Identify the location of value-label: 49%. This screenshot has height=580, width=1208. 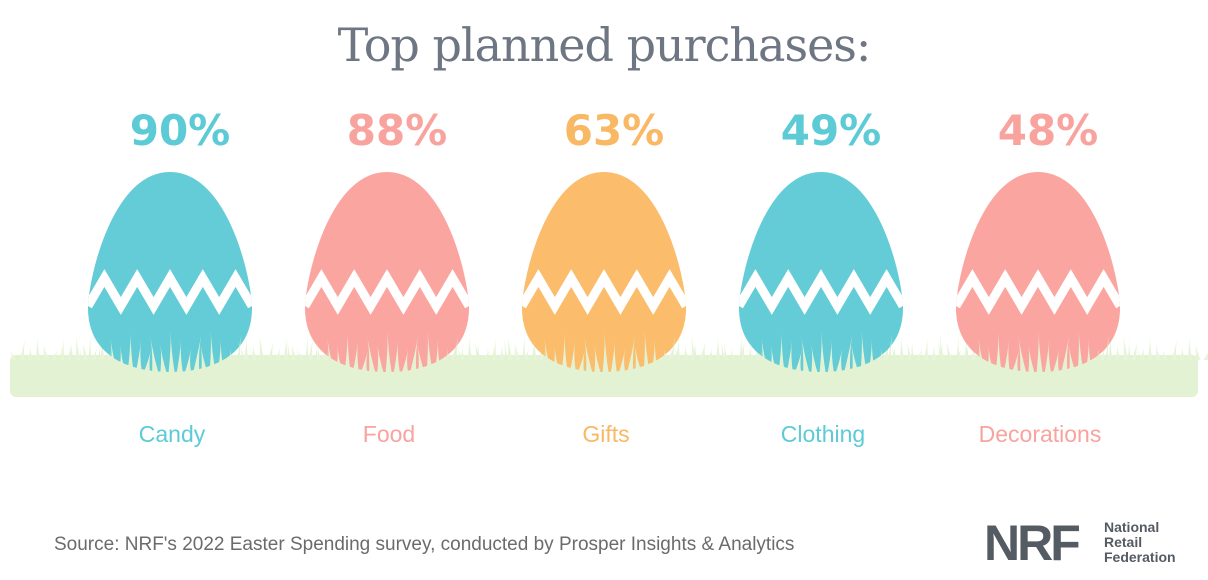
(831, 130).